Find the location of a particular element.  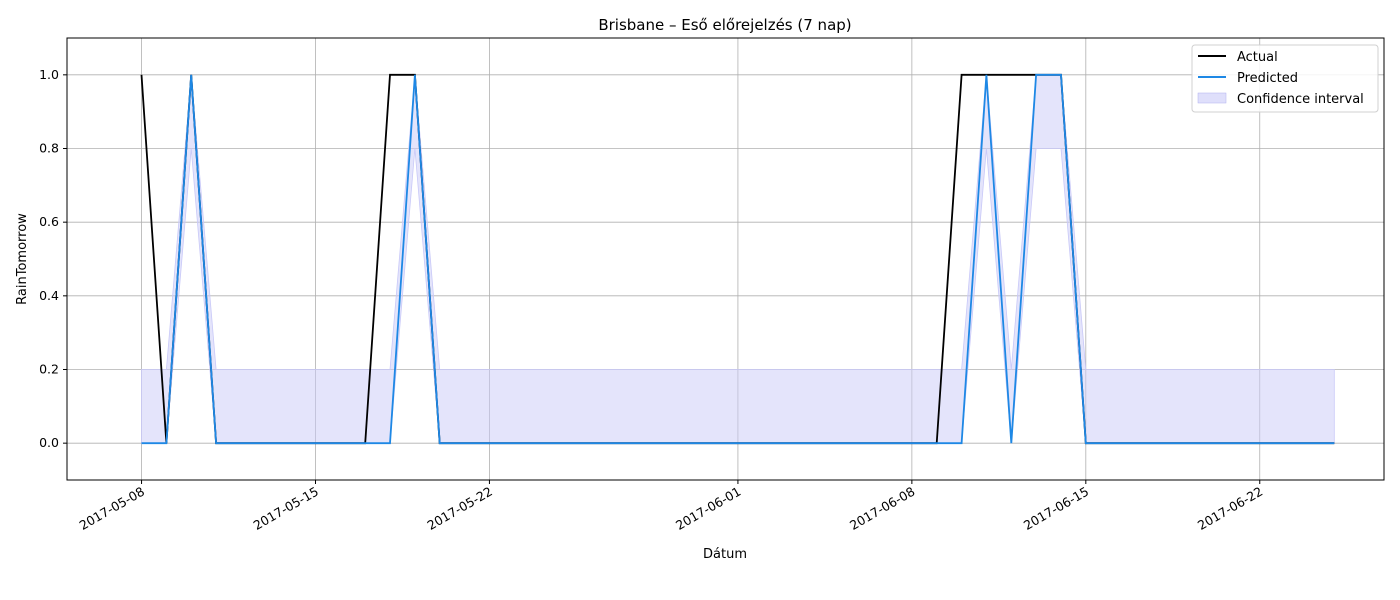

chart-title: Brisbane – Eső előrejelzés (7 nap) is located at coordinates (724, 25).